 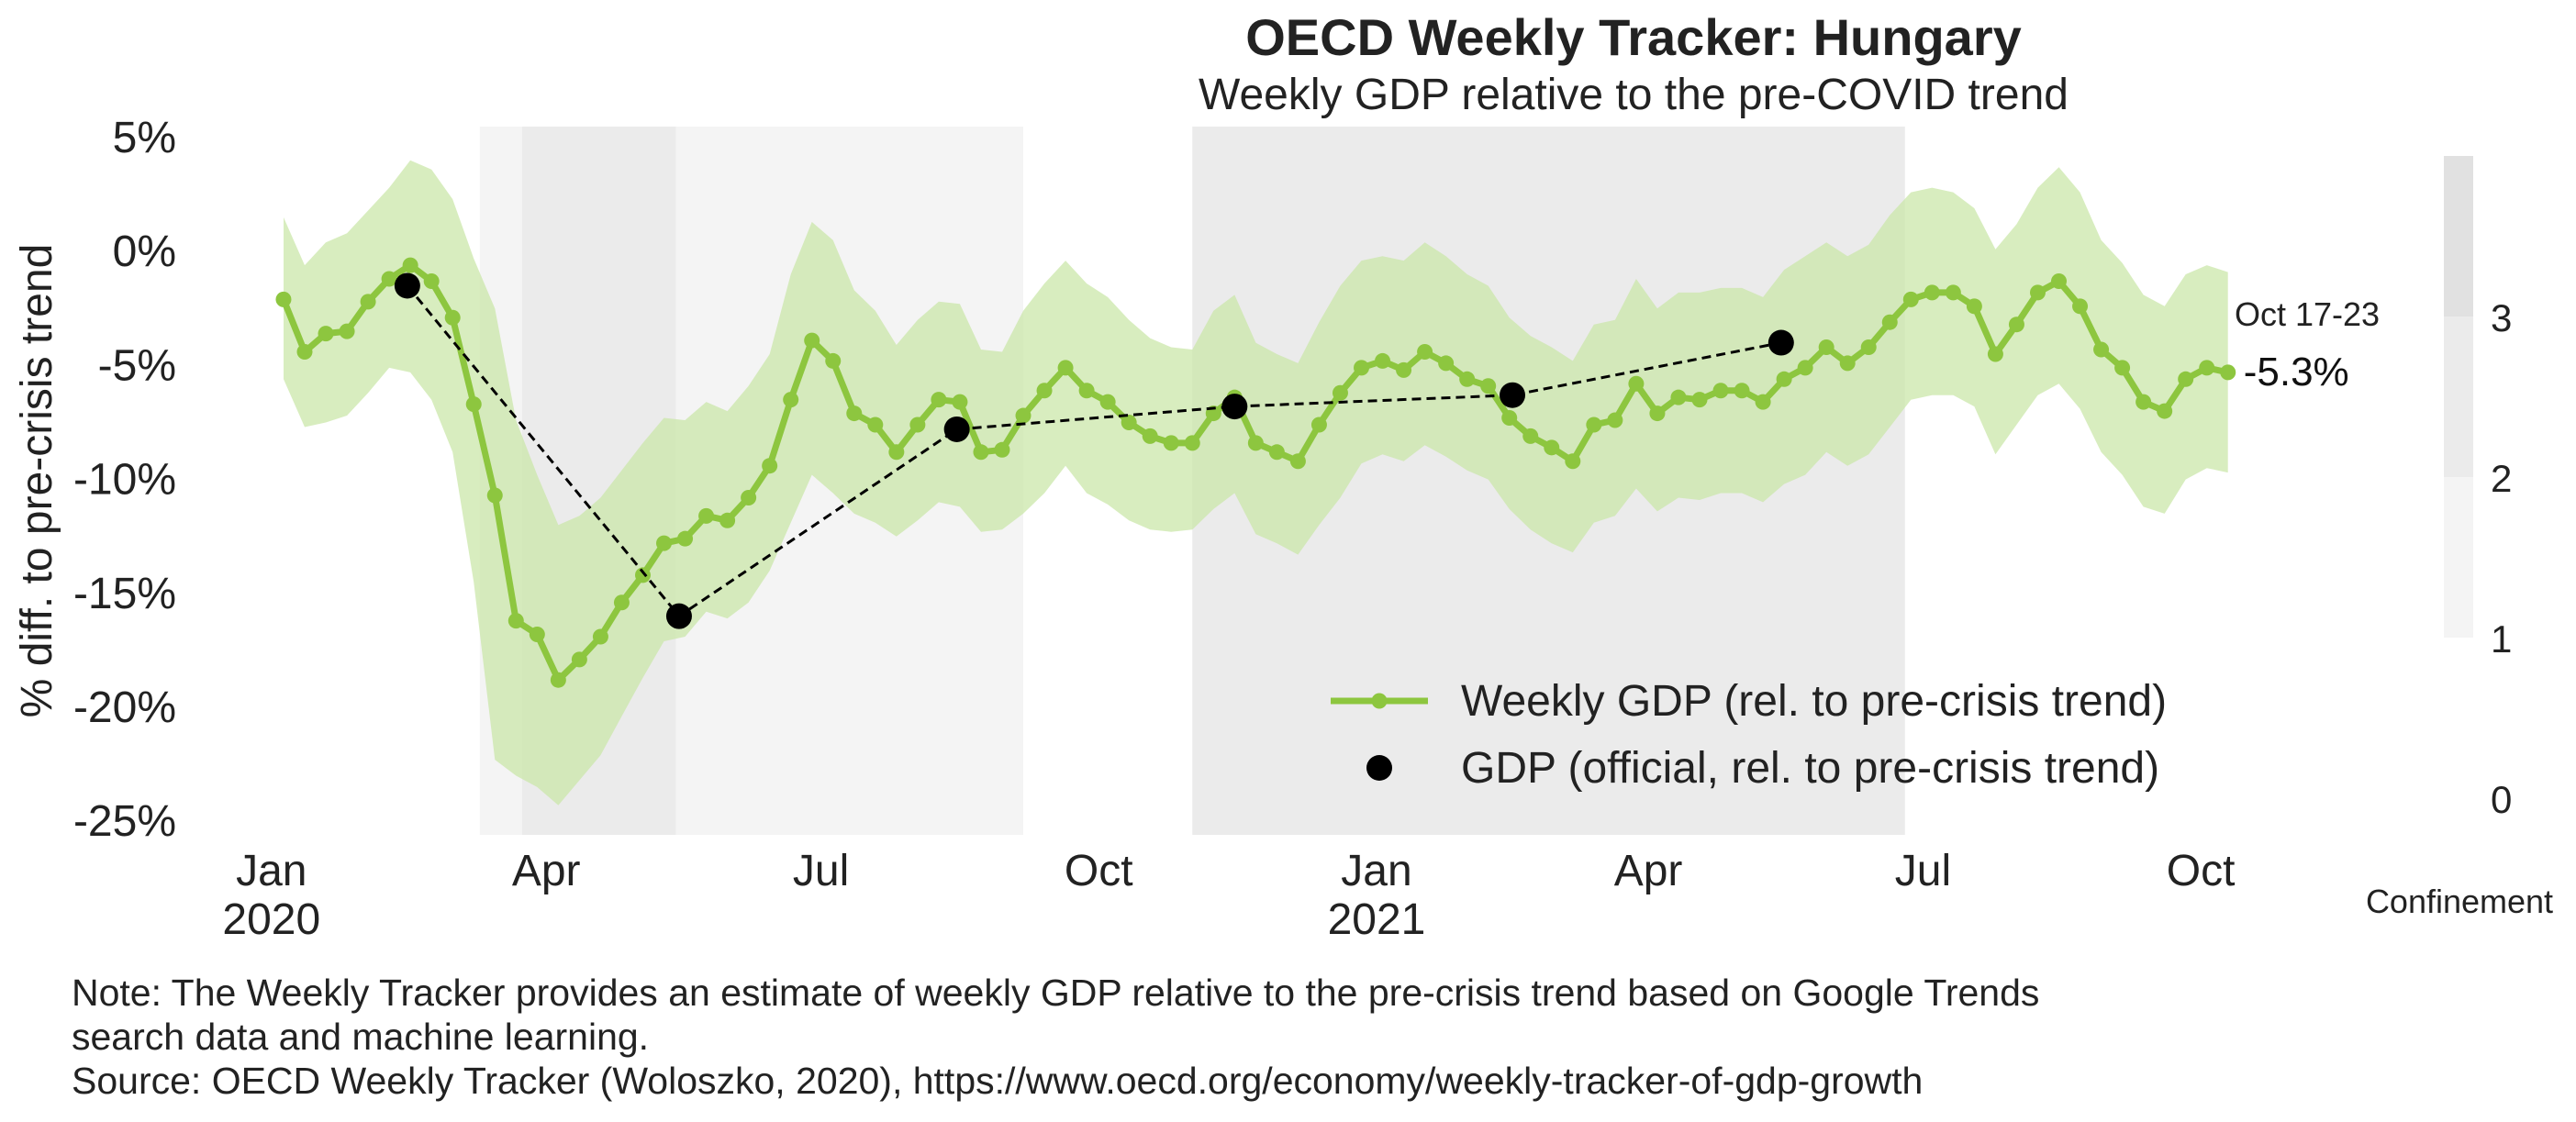 I want to click on legend-official-marker, so click(x=1379, y=768).